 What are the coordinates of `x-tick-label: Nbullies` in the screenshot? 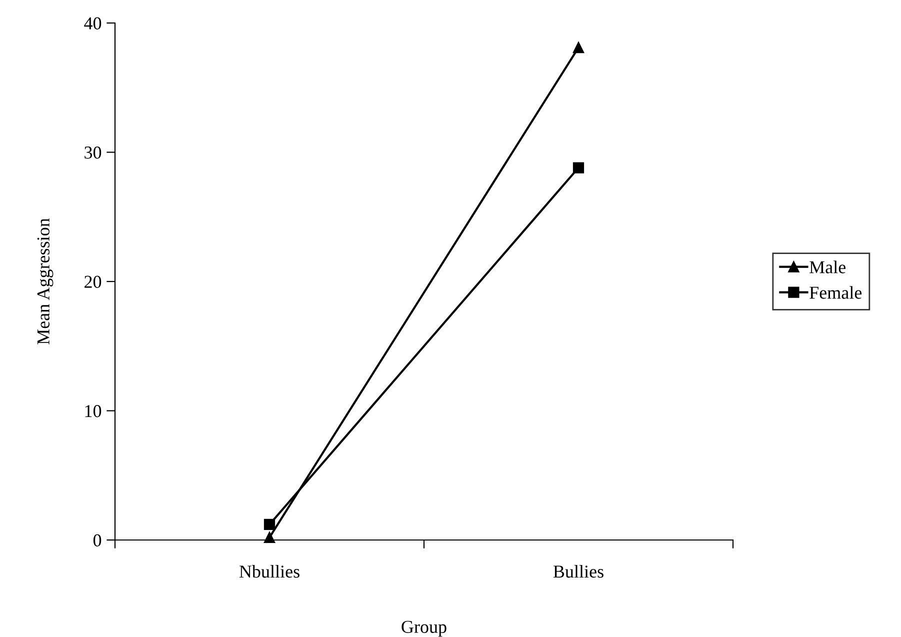 It's located at (269, 571).